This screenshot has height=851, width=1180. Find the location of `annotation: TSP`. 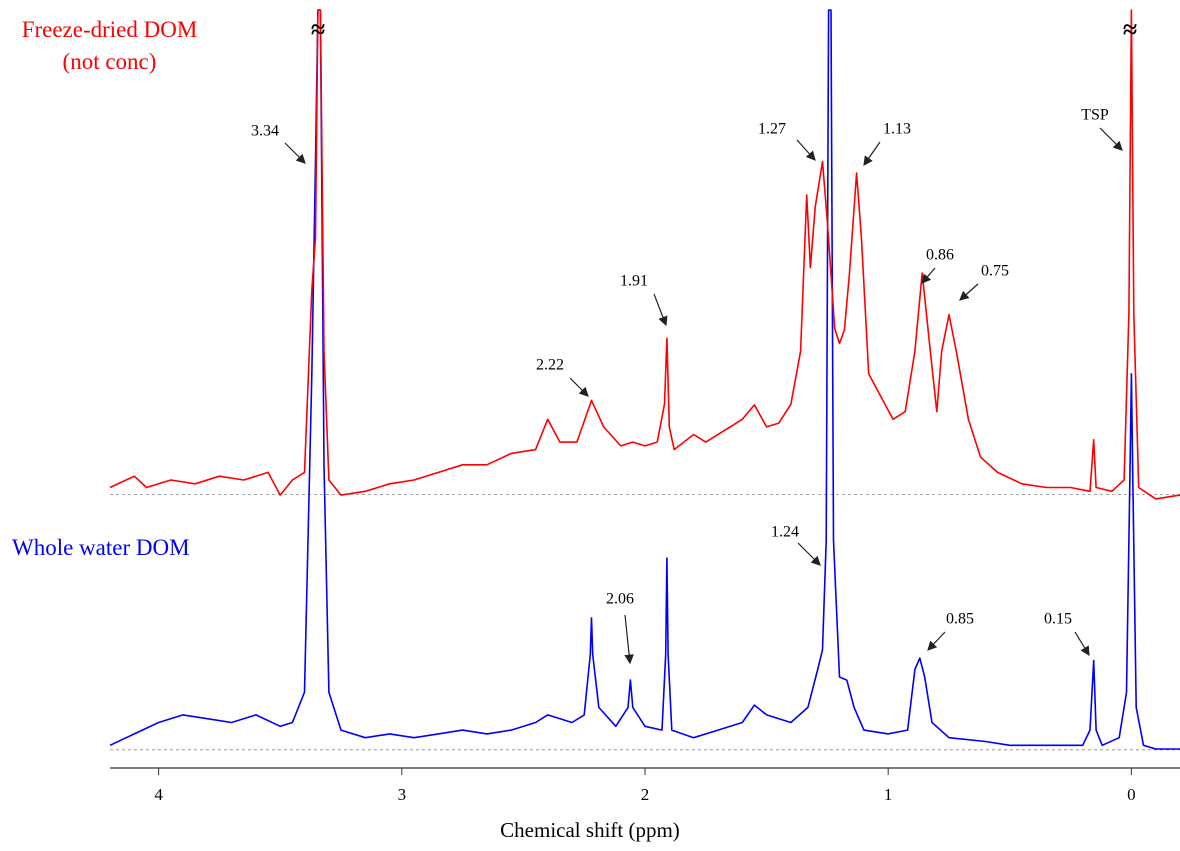

annotation: TSP is located at coordinates (1095, 115).